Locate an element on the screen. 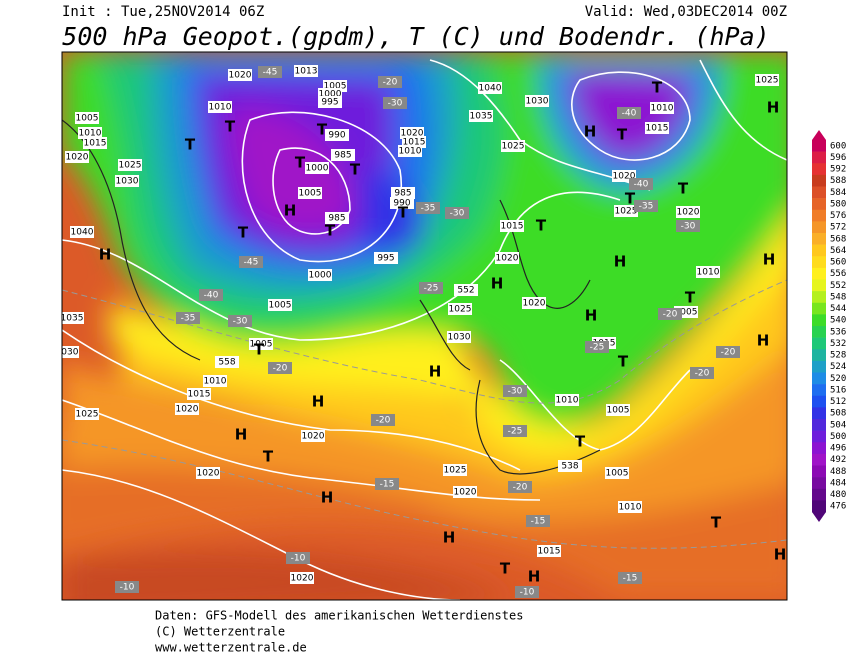 This screenshot has height=657, width=850. temperature-label: -15 is located at coordinates (630, 579).